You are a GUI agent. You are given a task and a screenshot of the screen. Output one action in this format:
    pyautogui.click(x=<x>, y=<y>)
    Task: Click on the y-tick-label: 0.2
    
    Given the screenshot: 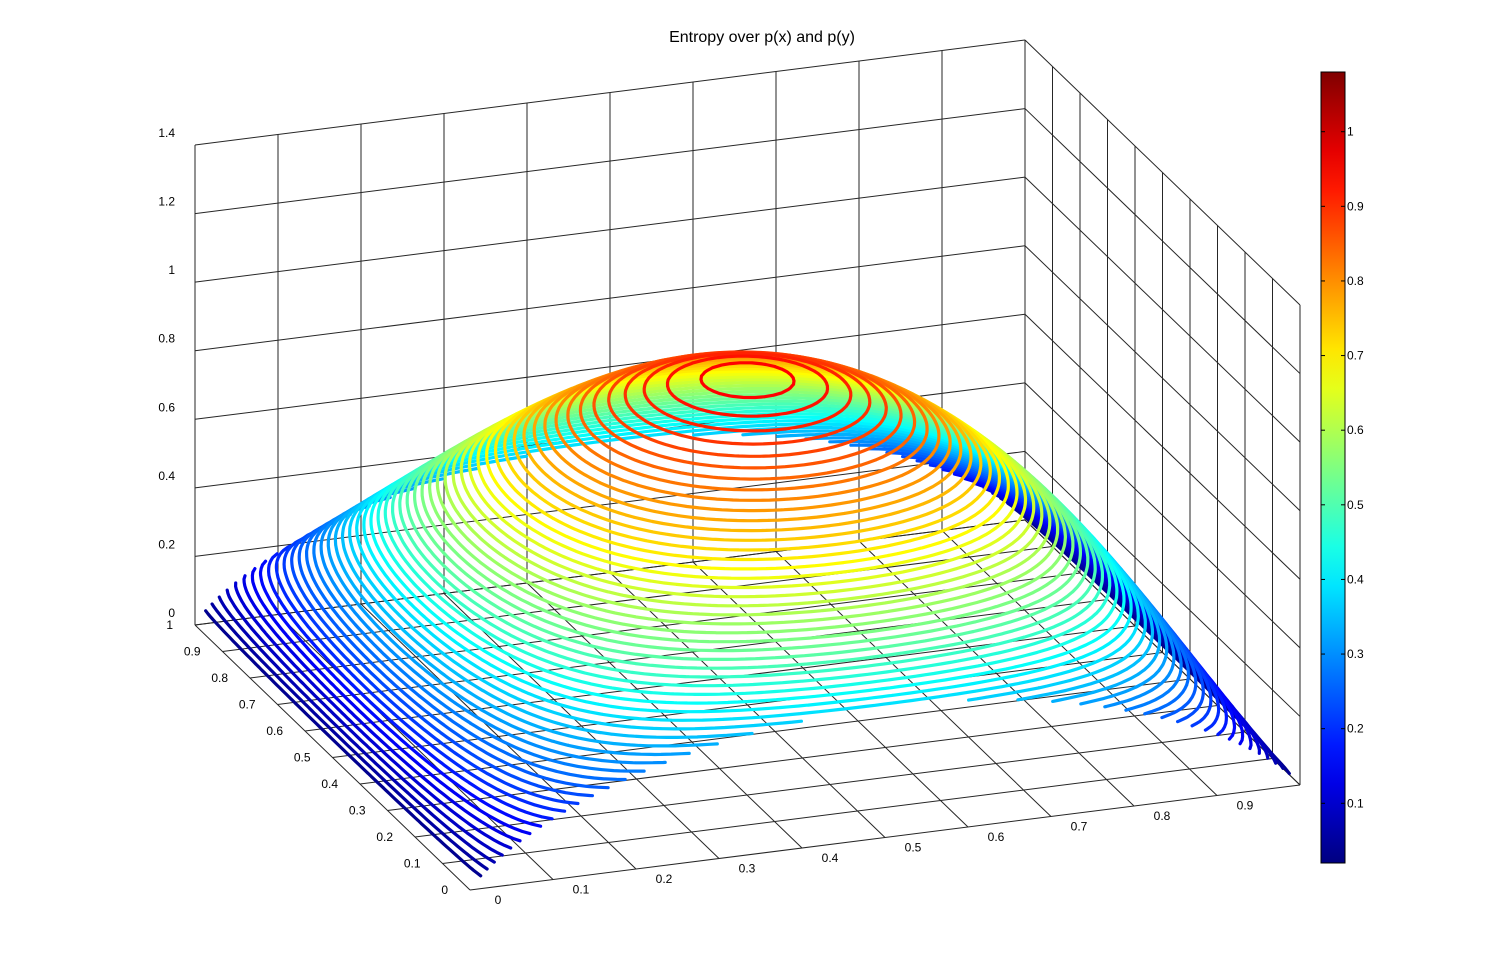 What is the action you would take?
    pyautogui.click(x=384, y=837)
    